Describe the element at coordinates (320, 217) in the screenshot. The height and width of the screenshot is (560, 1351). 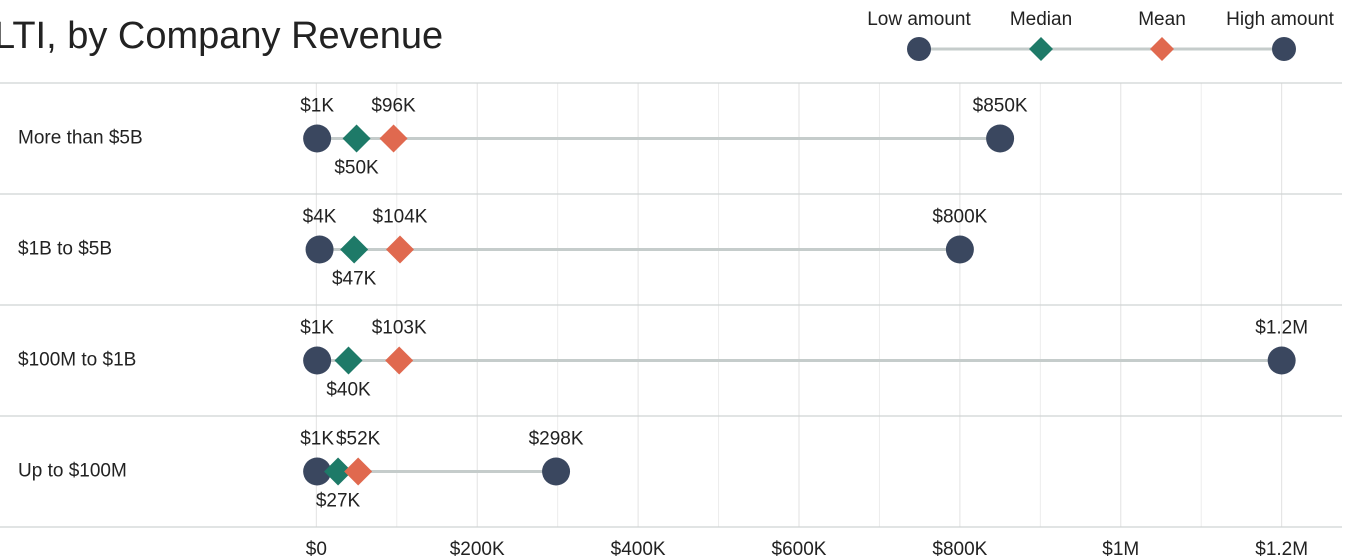
I see `data-label: $4K` at that location.